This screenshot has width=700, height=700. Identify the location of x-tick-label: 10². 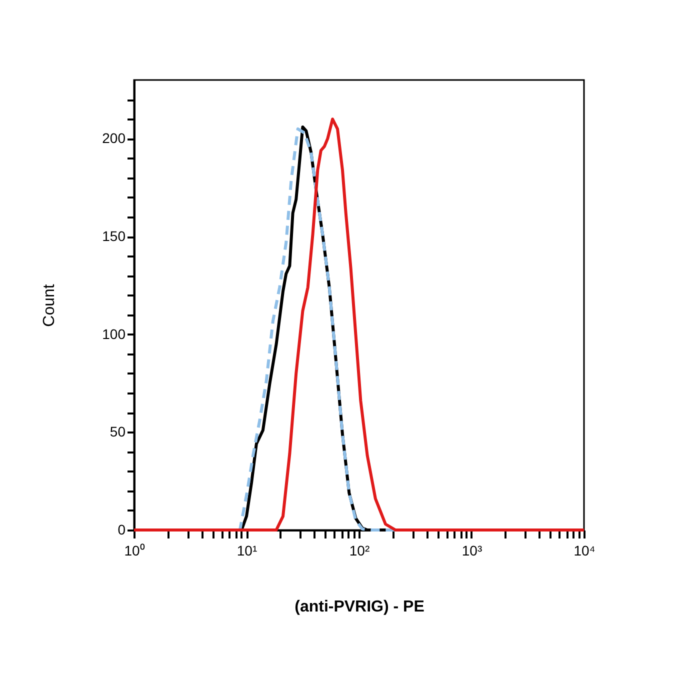
(359, 550).